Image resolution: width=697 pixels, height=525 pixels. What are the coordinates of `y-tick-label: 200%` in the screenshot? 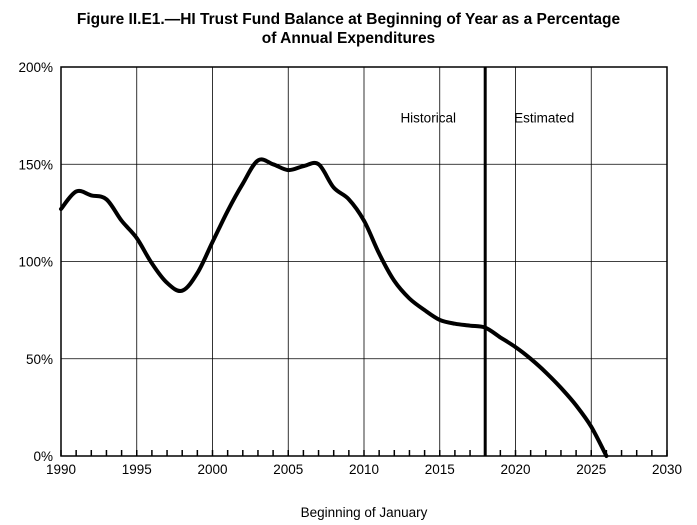 It's located at (35, 67).